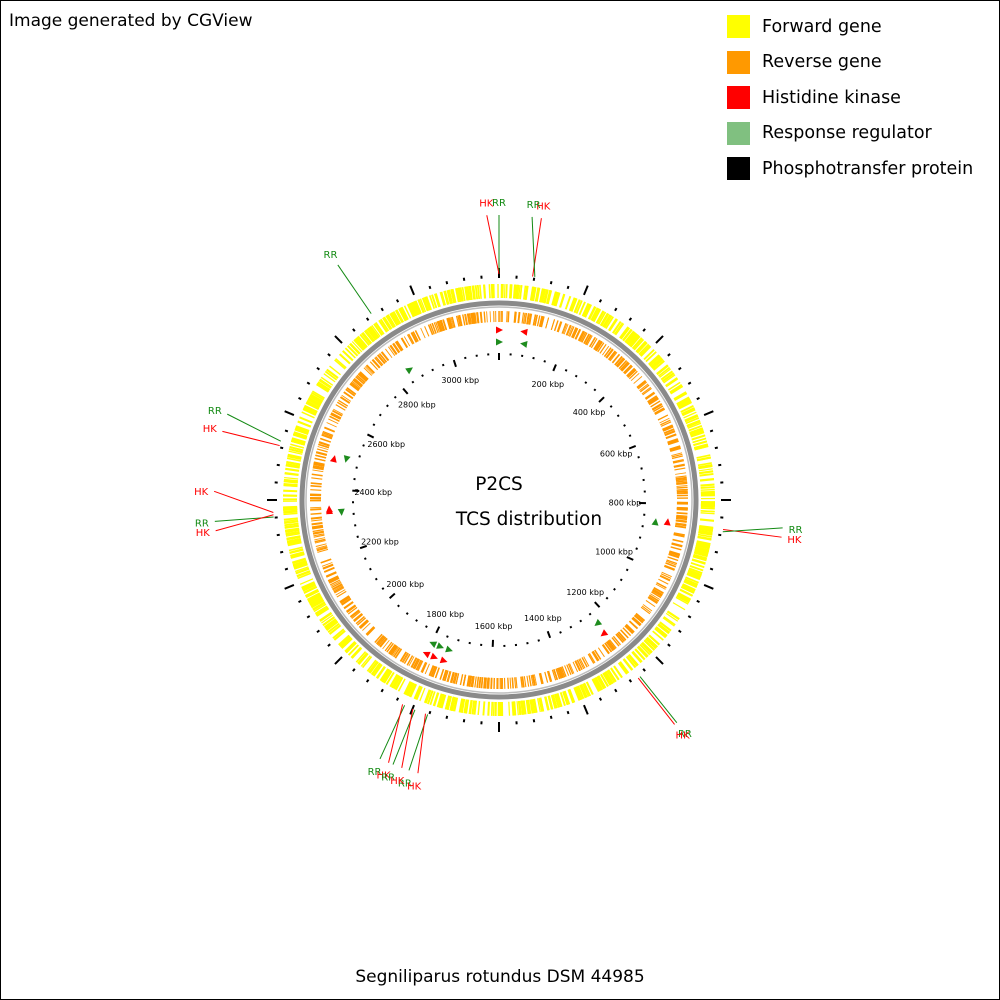  What do you see at coordinates (380, 541) in the screenshot?
I see `kbp-tick-label: 2200 kbp` at bounding box center [380, 541].